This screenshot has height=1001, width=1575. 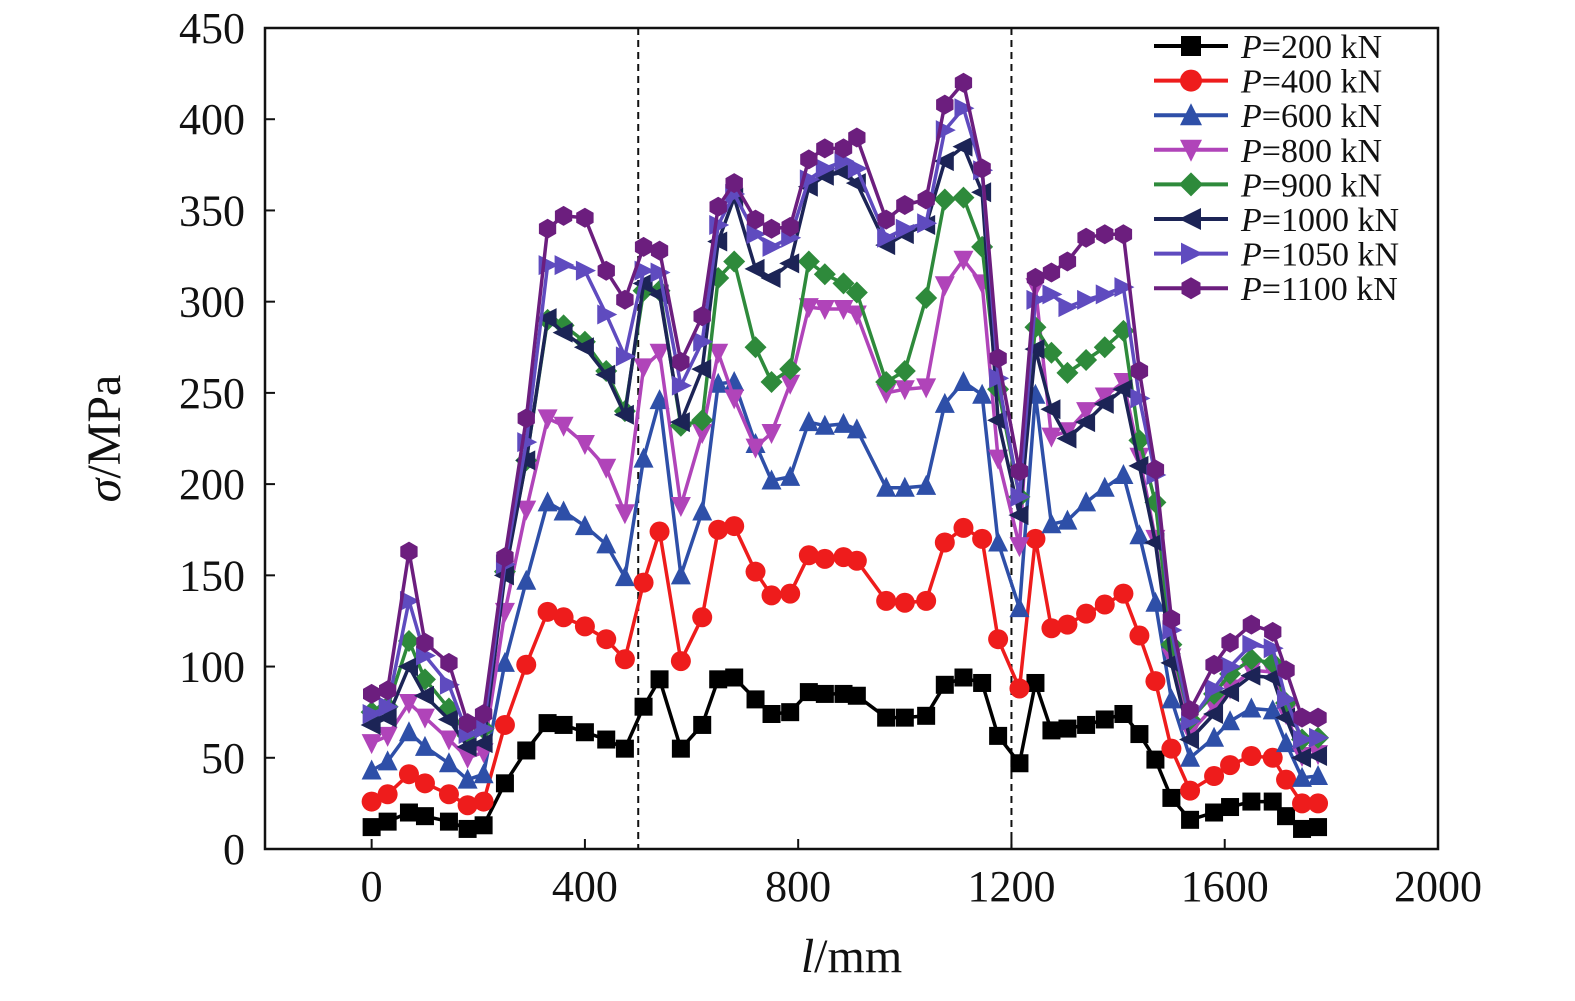 I want to click on legend-value: =1100 kN, so click(x=1330, y=289).